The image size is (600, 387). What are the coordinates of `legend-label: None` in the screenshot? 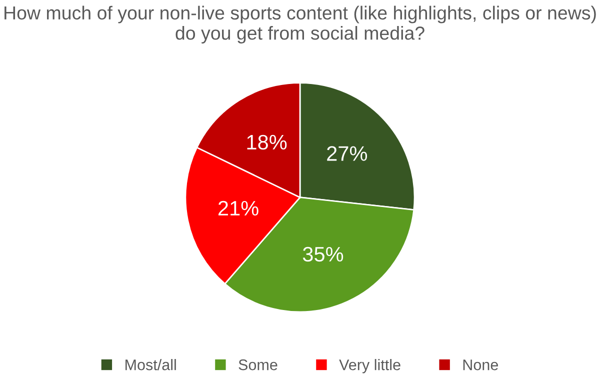 It's located at (480, 365).